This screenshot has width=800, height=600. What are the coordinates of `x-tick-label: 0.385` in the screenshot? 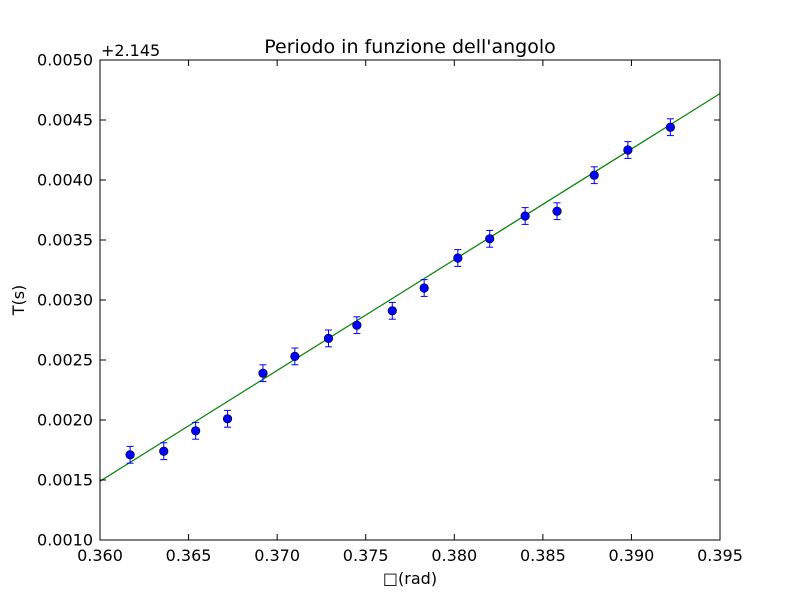 It's located at (543, 555).